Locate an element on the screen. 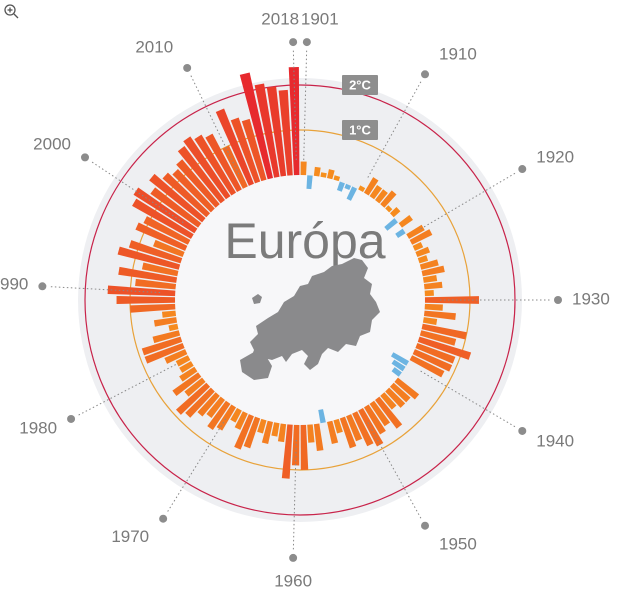 The height and width of the screenshot is (589, 620). x-tick-label: 1901 is located at coordinates (320, 19).